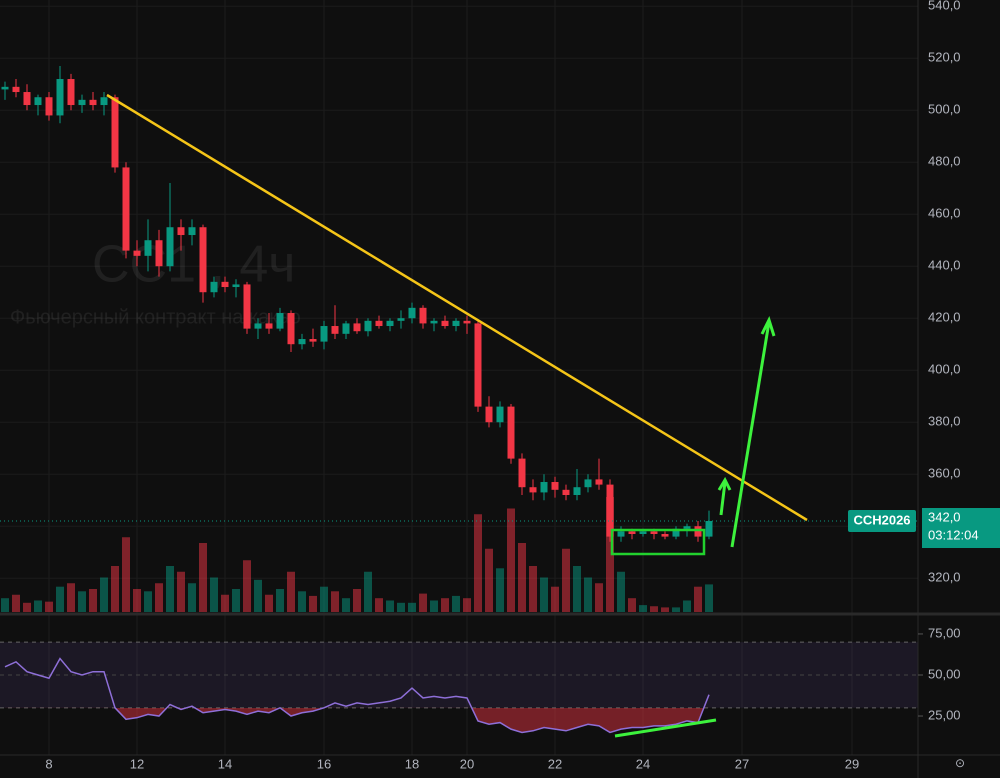 This screenshot has height=778, width=1000. I want to click on x-tick-label: 12, so click(137, 763).